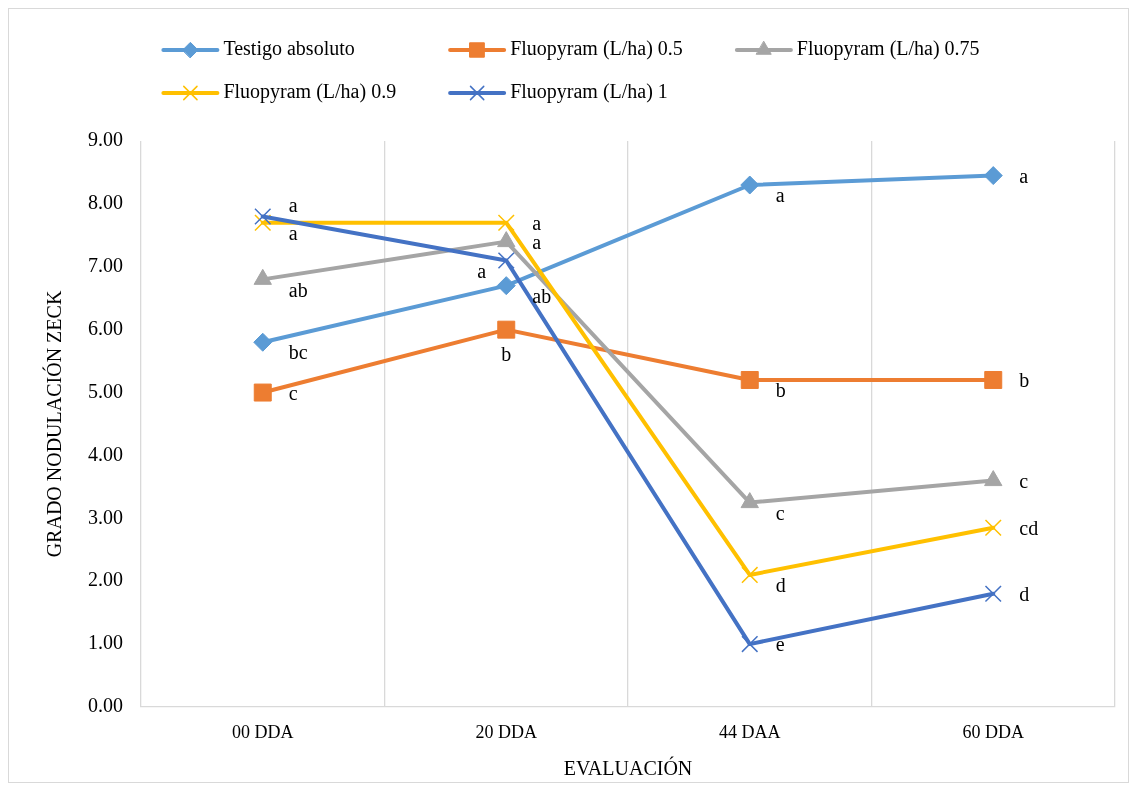  I want to click on y-tick-label: 0.00, so click(105, 705).